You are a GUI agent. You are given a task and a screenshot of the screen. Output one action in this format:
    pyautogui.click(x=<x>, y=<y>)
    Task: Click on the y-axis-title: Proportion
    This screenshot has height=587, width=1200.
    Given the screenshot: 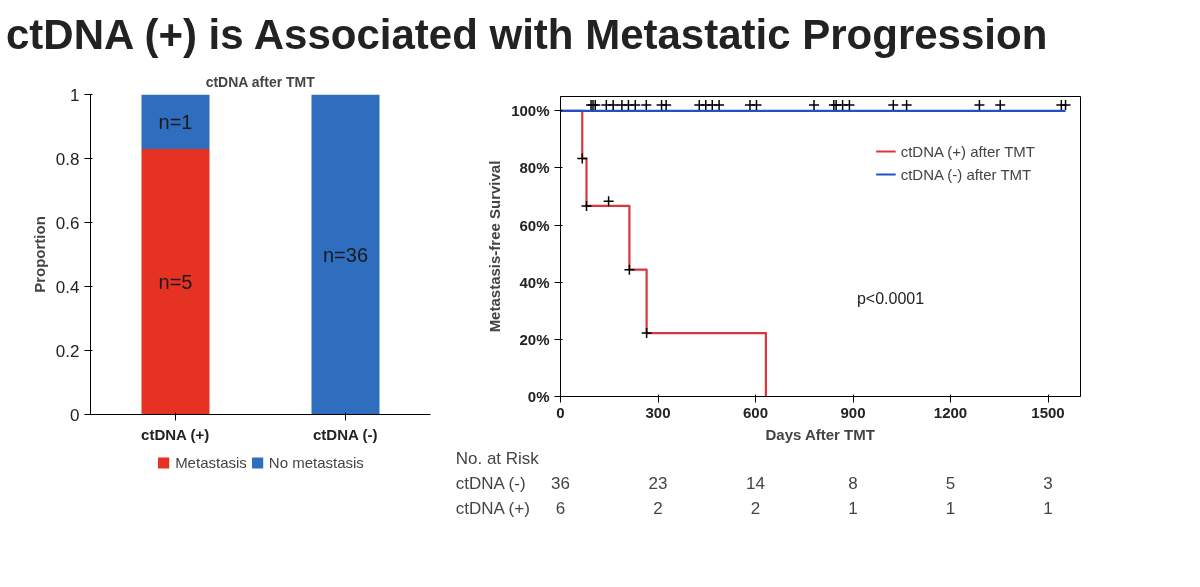 What is the action you would take?
    pyautogui.click(x=39, y=254)
    